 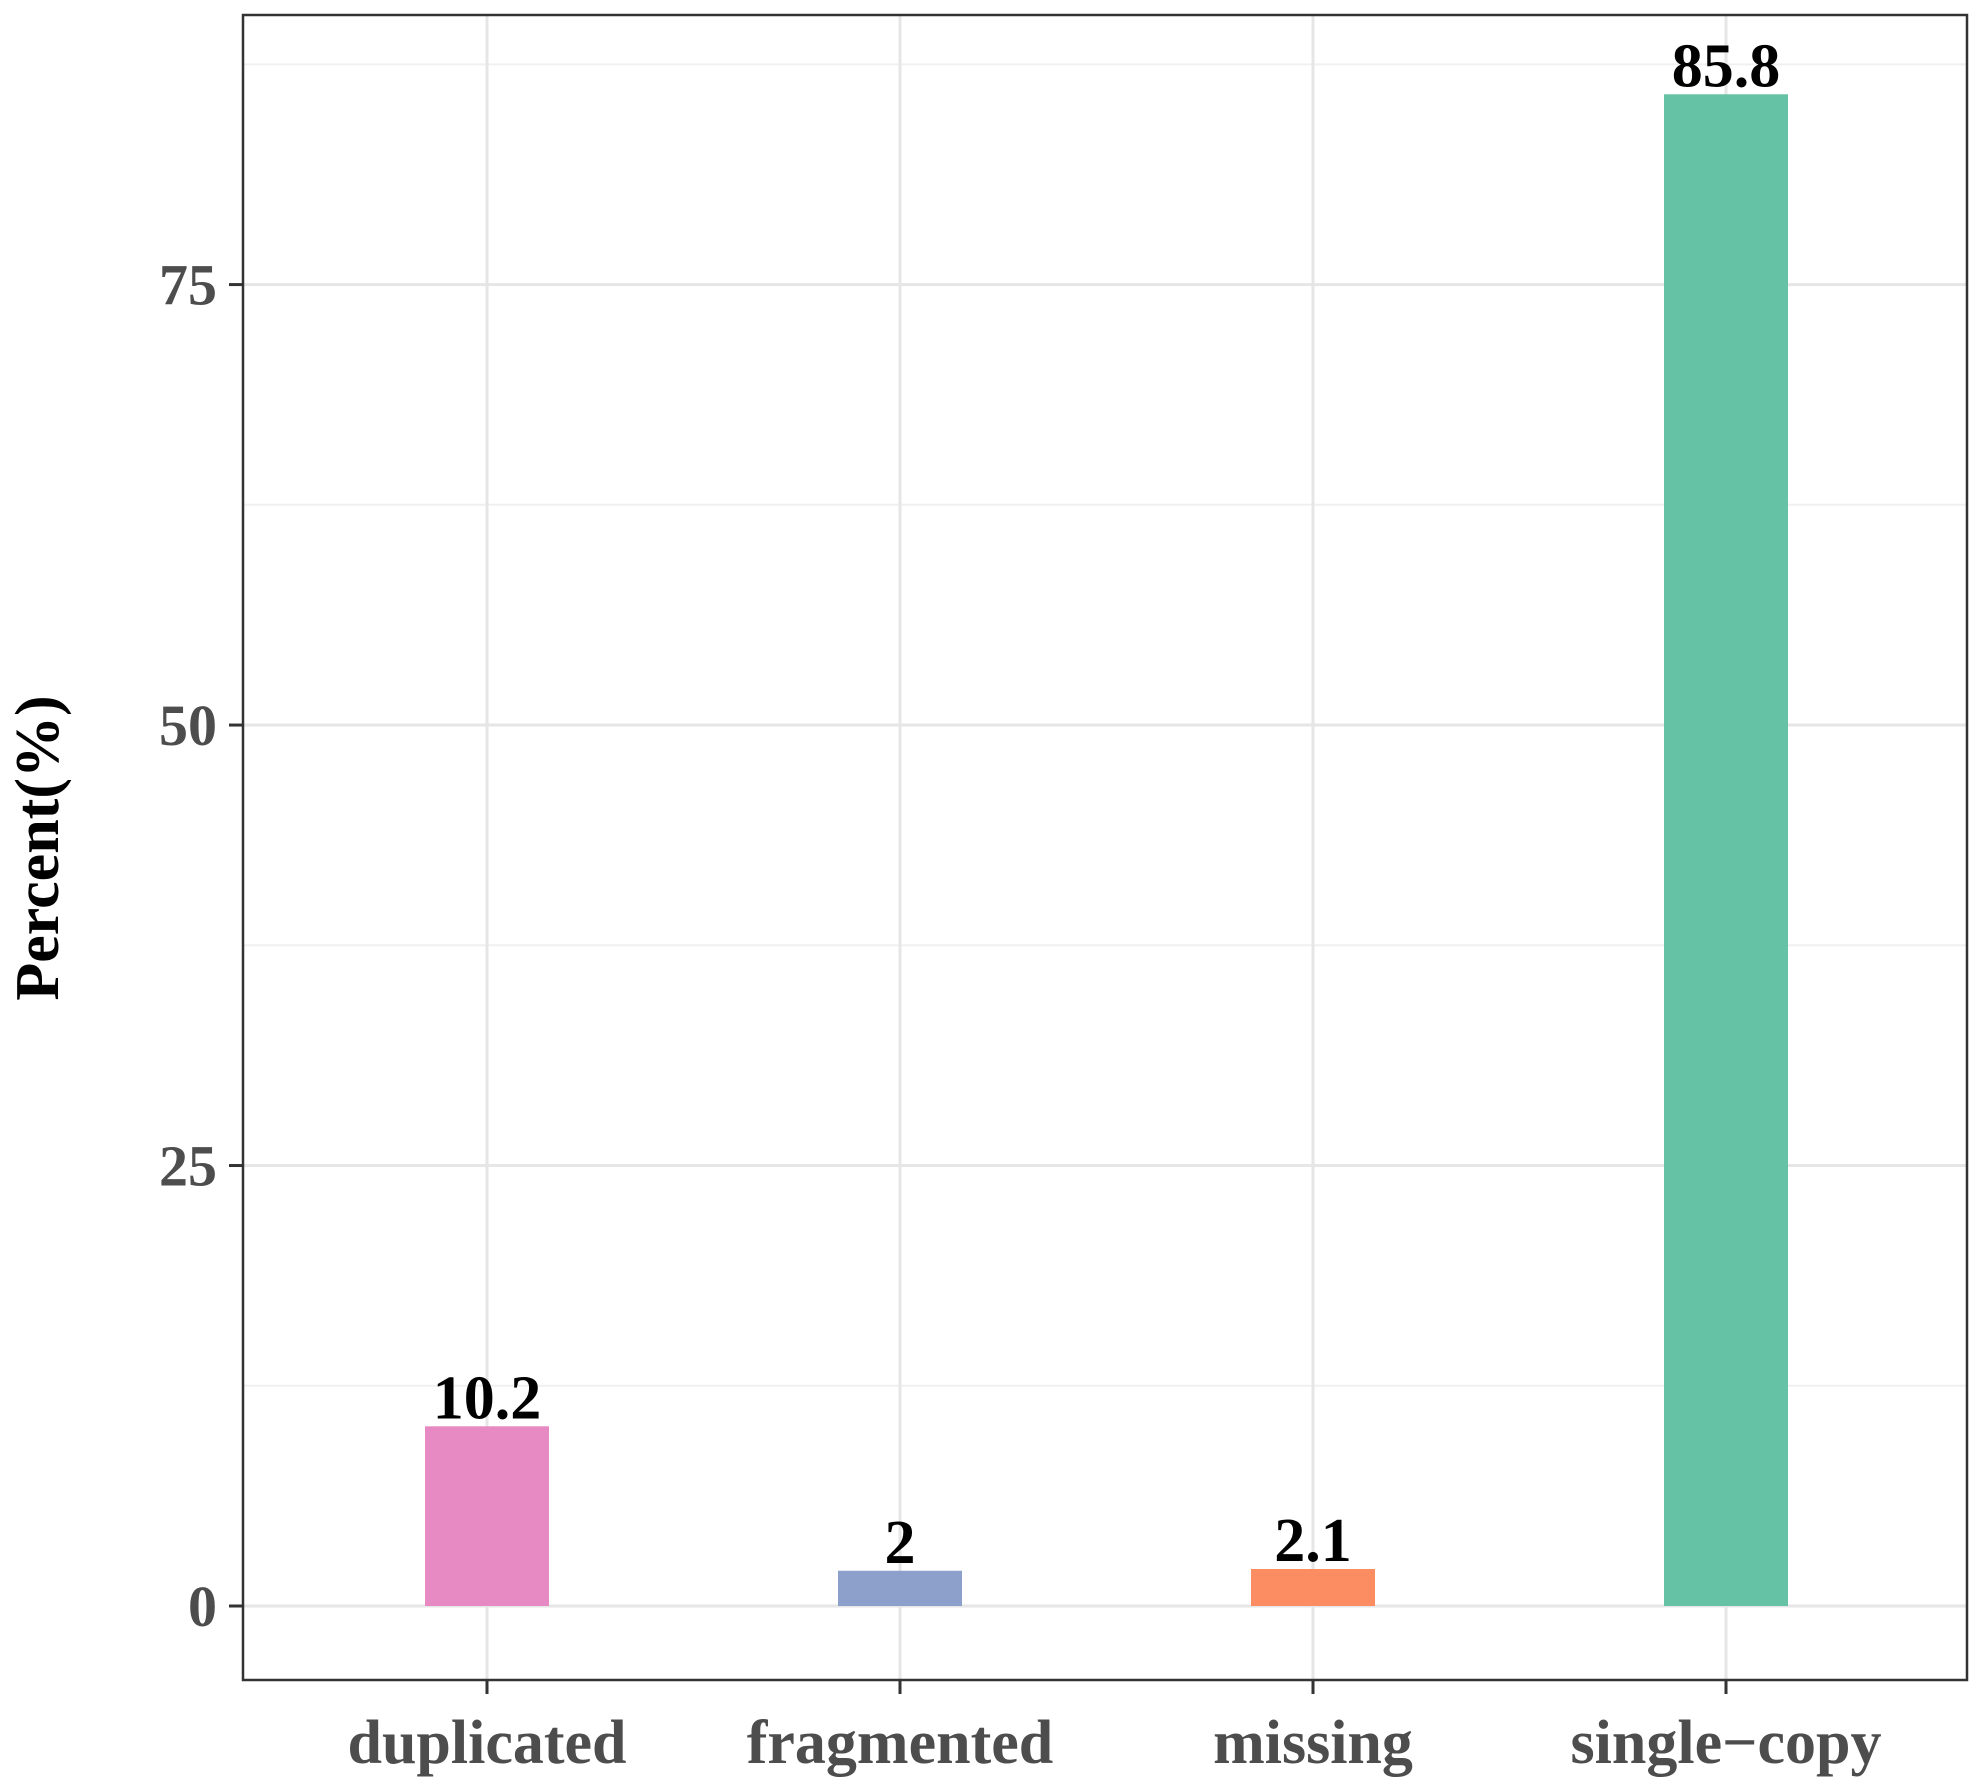 What do you see at coordinates (486, 1743) in the screenshot?
I see `x-tick-label: duplicated` at bounding box center [486, 1743].